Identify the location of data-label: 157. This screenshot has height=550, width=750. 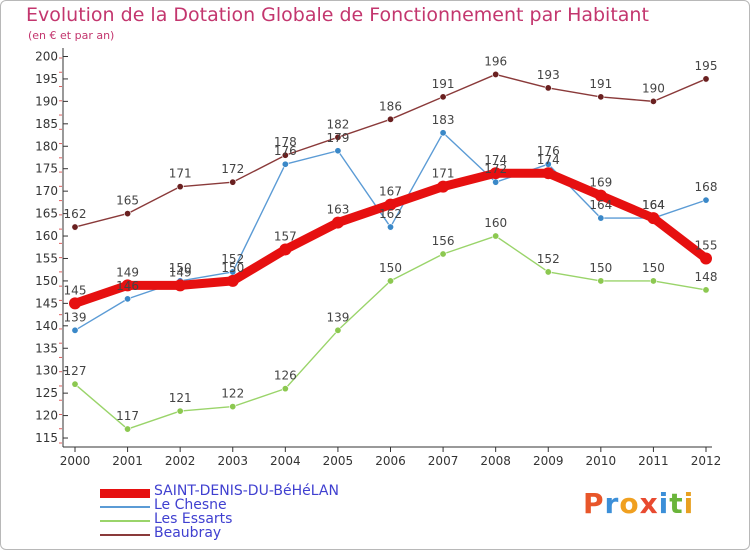
(285, 237).